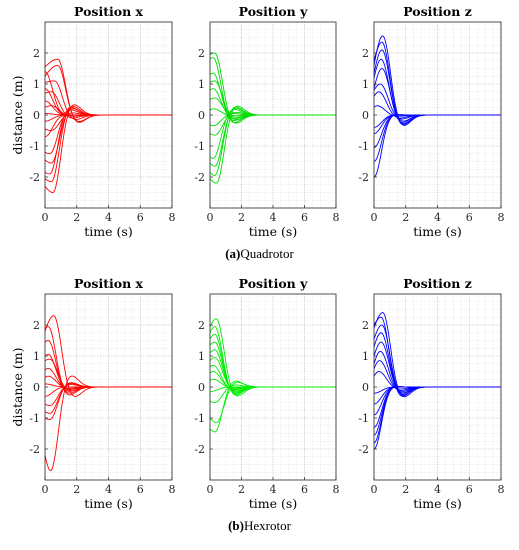 This screenshot has height=550, width=519. I want to click on chart-panel-3: 0 2 4 6 8 -2 -1 0 1 2 Position z time (s), so click(431, 121).